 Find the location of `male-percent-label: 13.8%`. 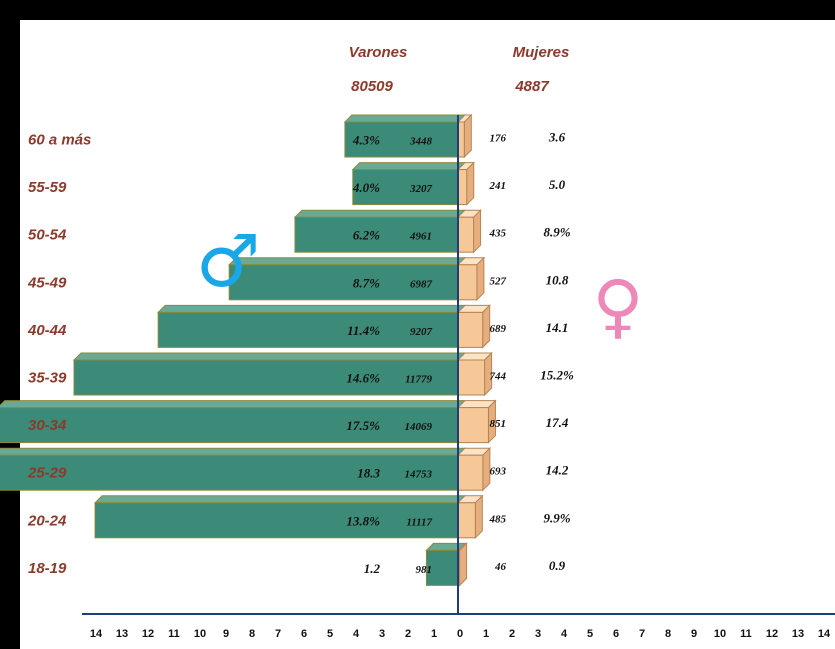

male-percent-label: 13.8% is located at coordinates (363, 520).